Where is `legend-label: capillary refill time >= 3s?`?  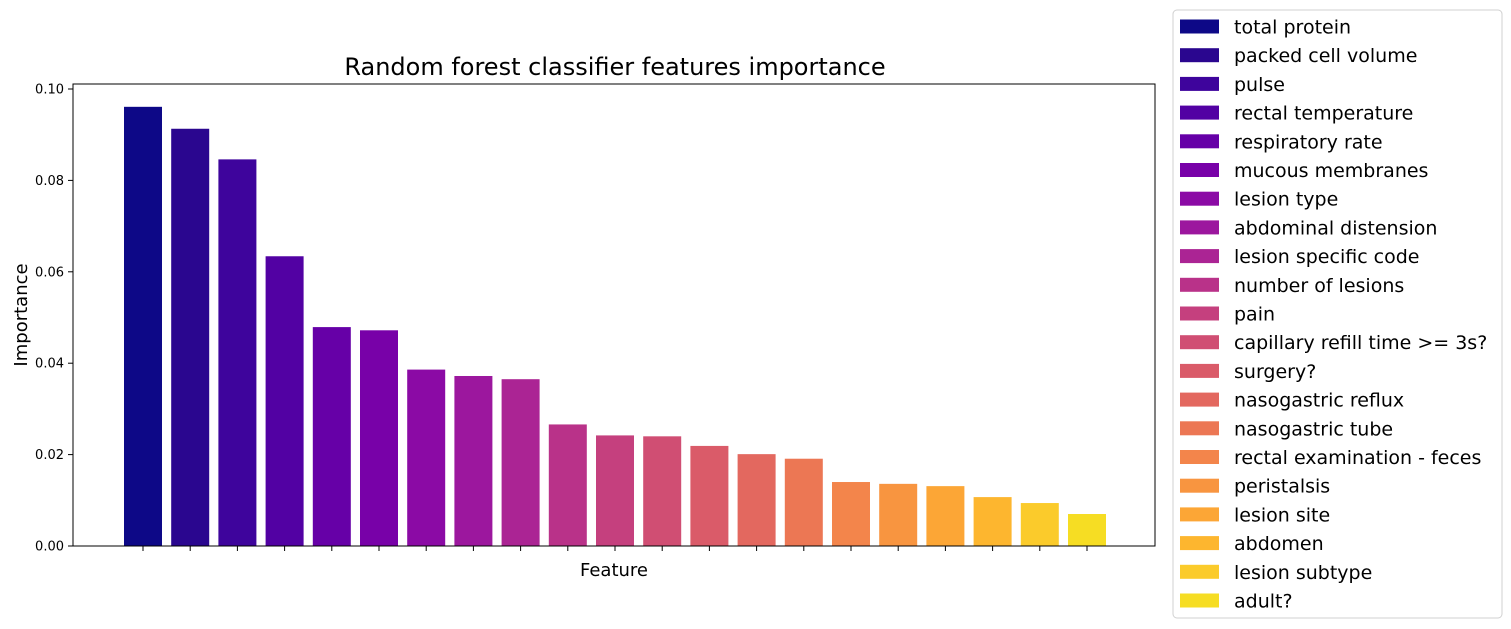 legend-label: capillary refill time >= 3s? is located at coordinates (1360, 343).